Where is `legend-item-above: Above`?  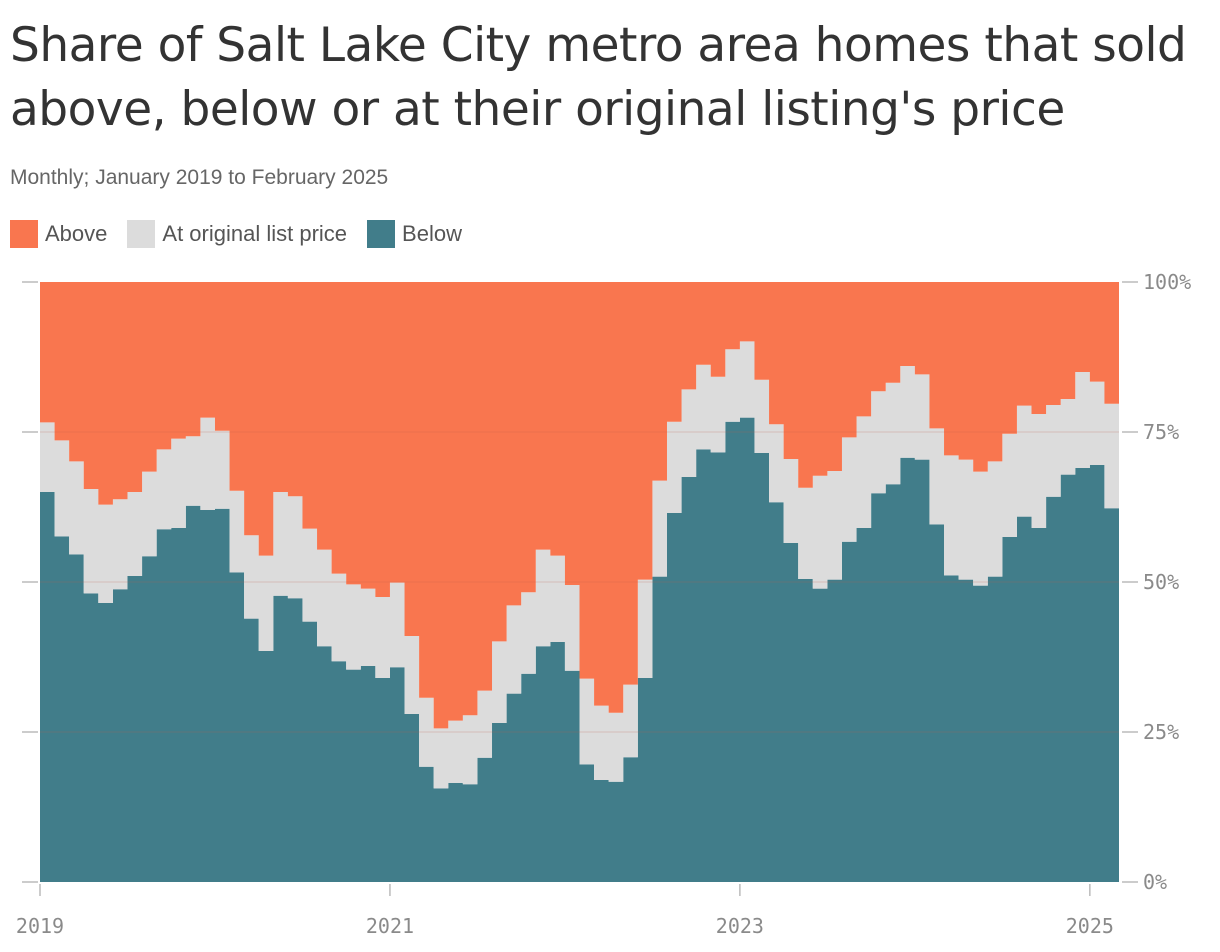
legend-item-above: Above is located at coordinates (58, 234).